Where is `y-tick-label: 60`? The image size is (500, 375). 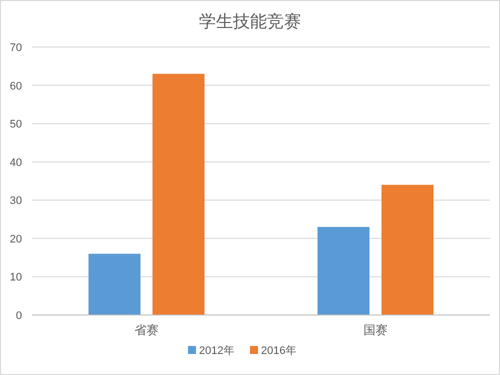
y-tick-label: 60 is located at coordinates (16, 86).